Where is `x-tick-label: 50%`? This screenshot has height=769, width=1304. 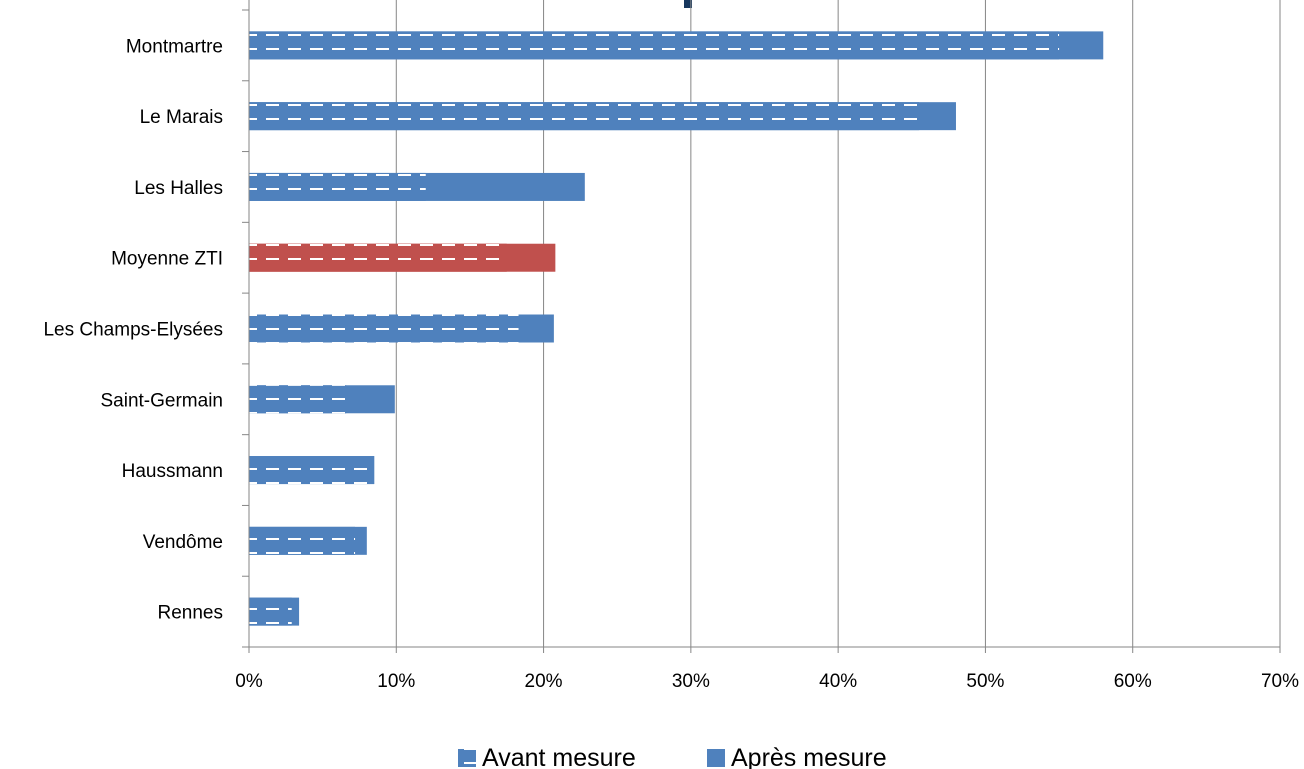 x-tick-label: 50% is located at coordinates (985, 681).